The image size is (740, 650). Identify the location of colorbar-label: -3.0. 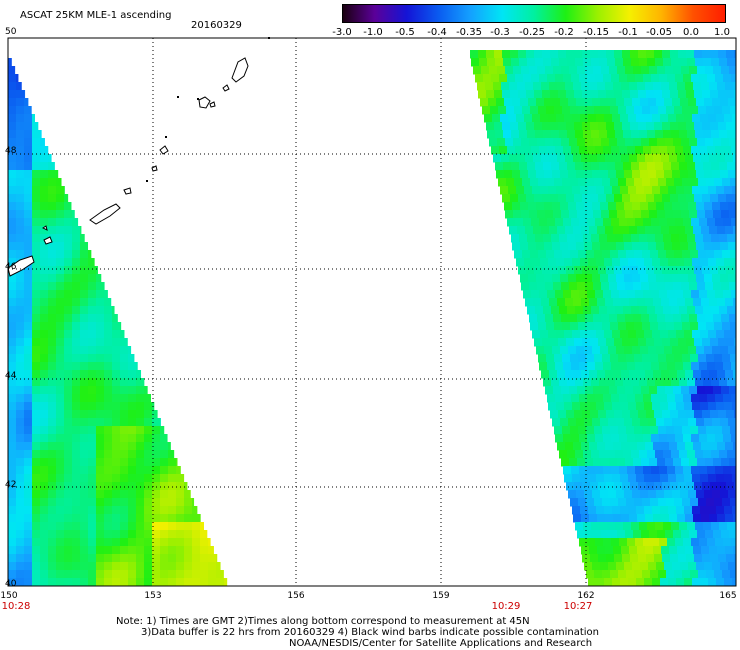
(342, 32).